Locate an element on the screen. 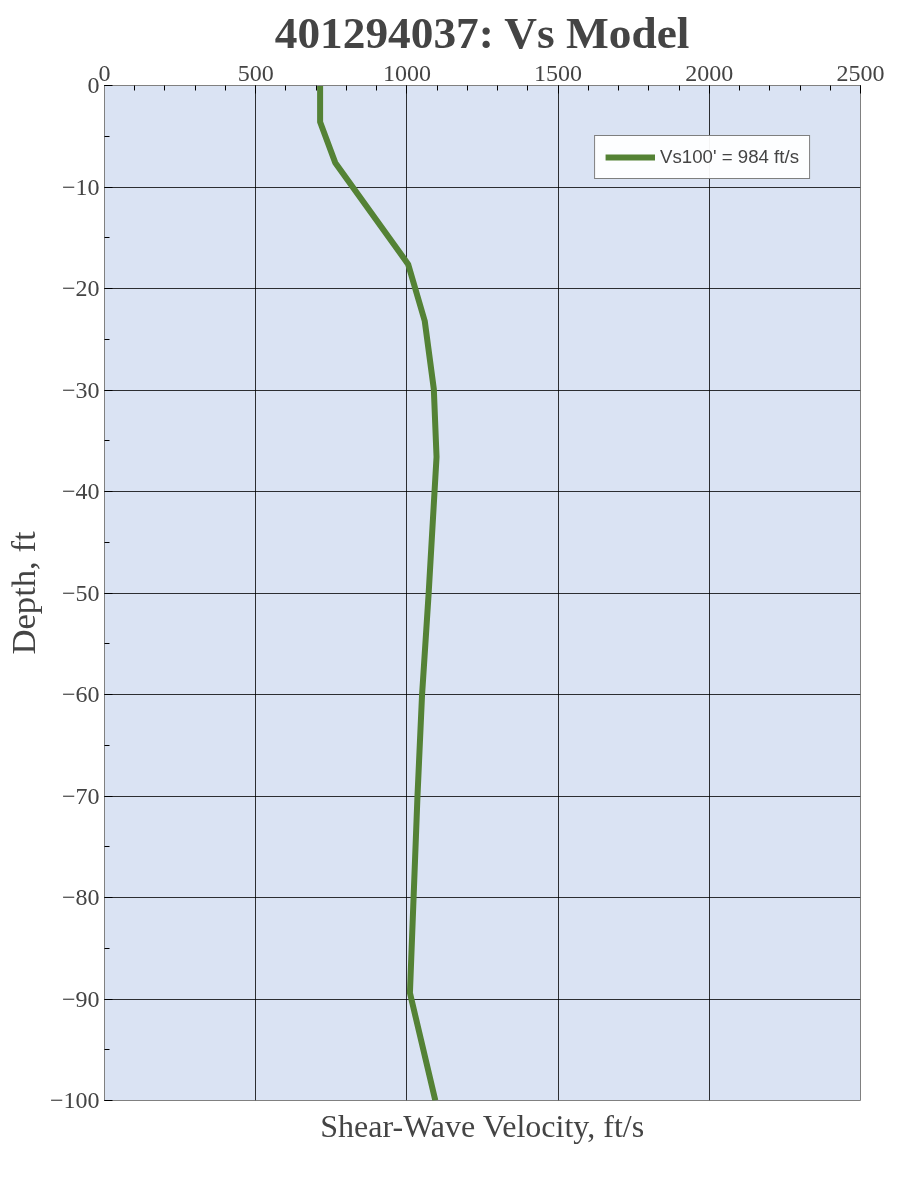  x-axis-title: Shear-Wave Velocity, ft/s is located at coordinates (482, 1125).